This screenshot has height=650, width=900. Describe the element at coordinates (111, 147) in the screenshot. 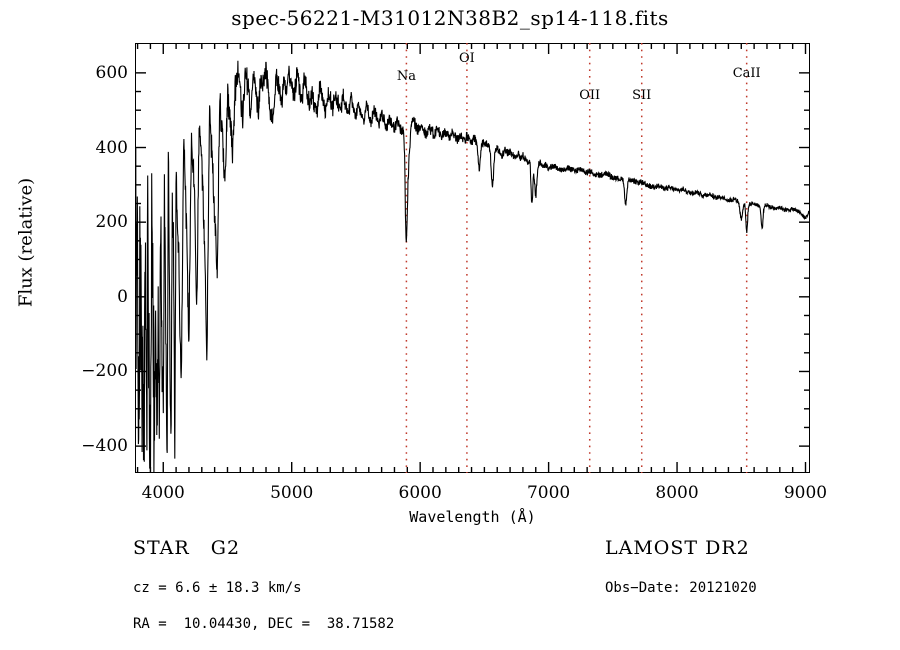

I see `y-tick-label: 400` at that location.